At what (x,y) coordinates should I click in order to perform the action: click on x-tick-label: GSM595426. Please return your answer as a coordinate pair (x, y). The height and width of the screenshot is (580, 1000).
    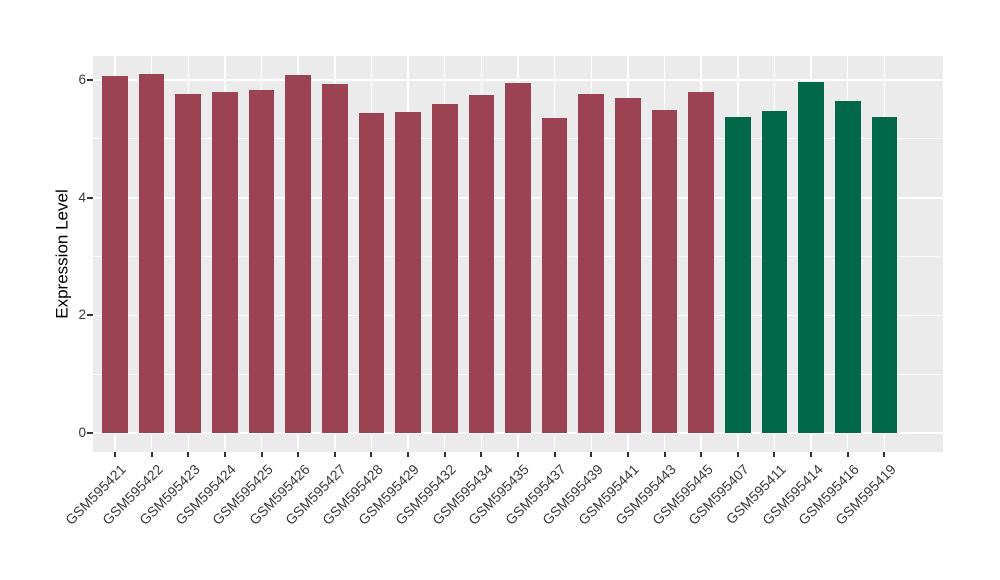
    Looking at the image, I should click on (279, 494).